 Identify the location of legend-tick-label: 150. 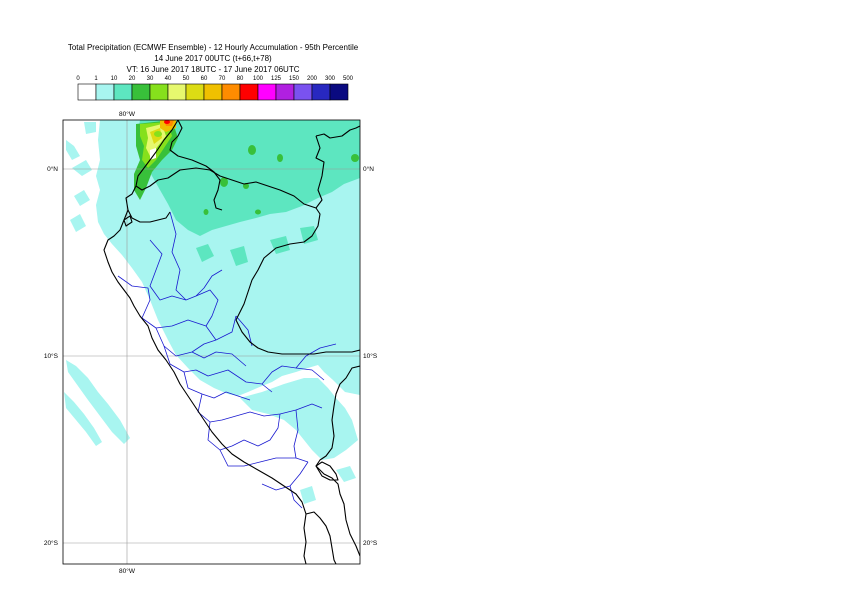
(294, 79).